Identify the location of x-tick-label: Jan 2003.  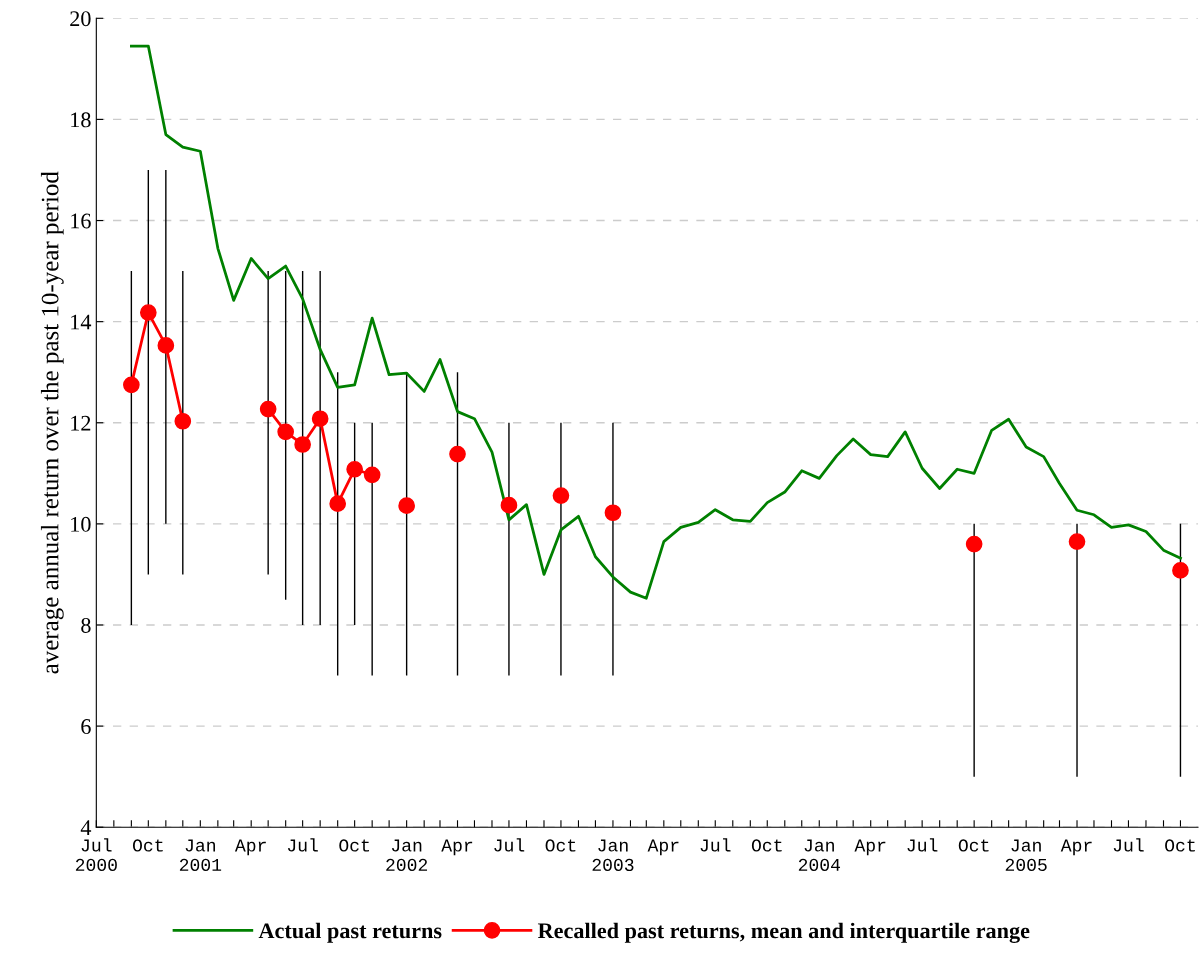
(613, 855).